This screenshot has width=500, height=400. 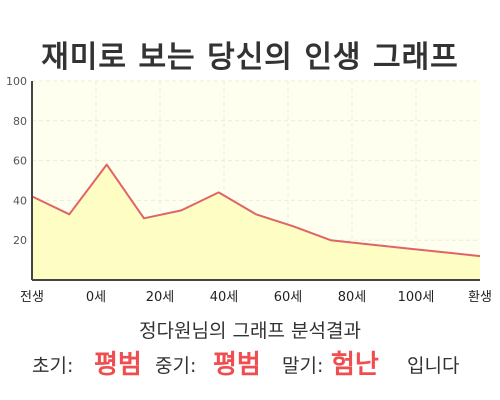 I want to click on x-tick-label: 80세, so click(x=352, y=297).